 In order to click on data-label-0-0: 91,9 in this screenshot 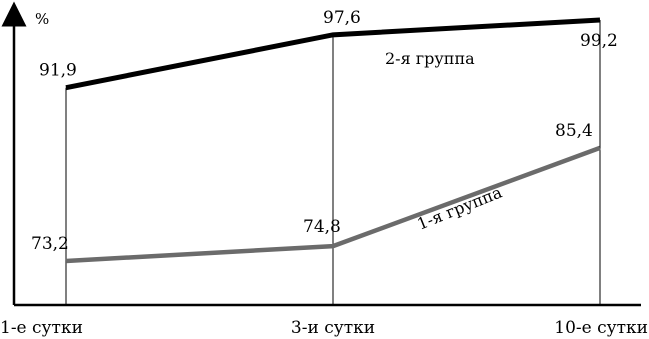, I will do `click(58, 71)`.